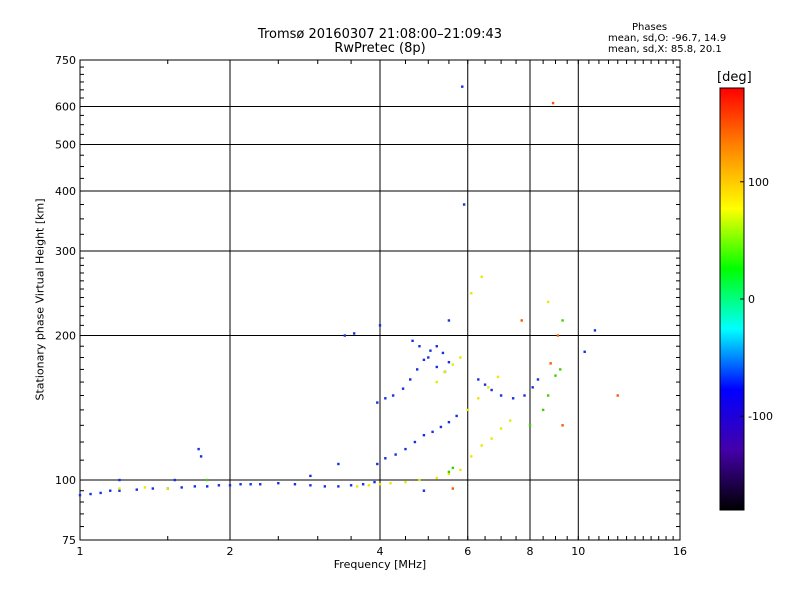  Describe the element at coordinates (65, 251) in the screenshot. I see `y-tick-label: 300` at that location.